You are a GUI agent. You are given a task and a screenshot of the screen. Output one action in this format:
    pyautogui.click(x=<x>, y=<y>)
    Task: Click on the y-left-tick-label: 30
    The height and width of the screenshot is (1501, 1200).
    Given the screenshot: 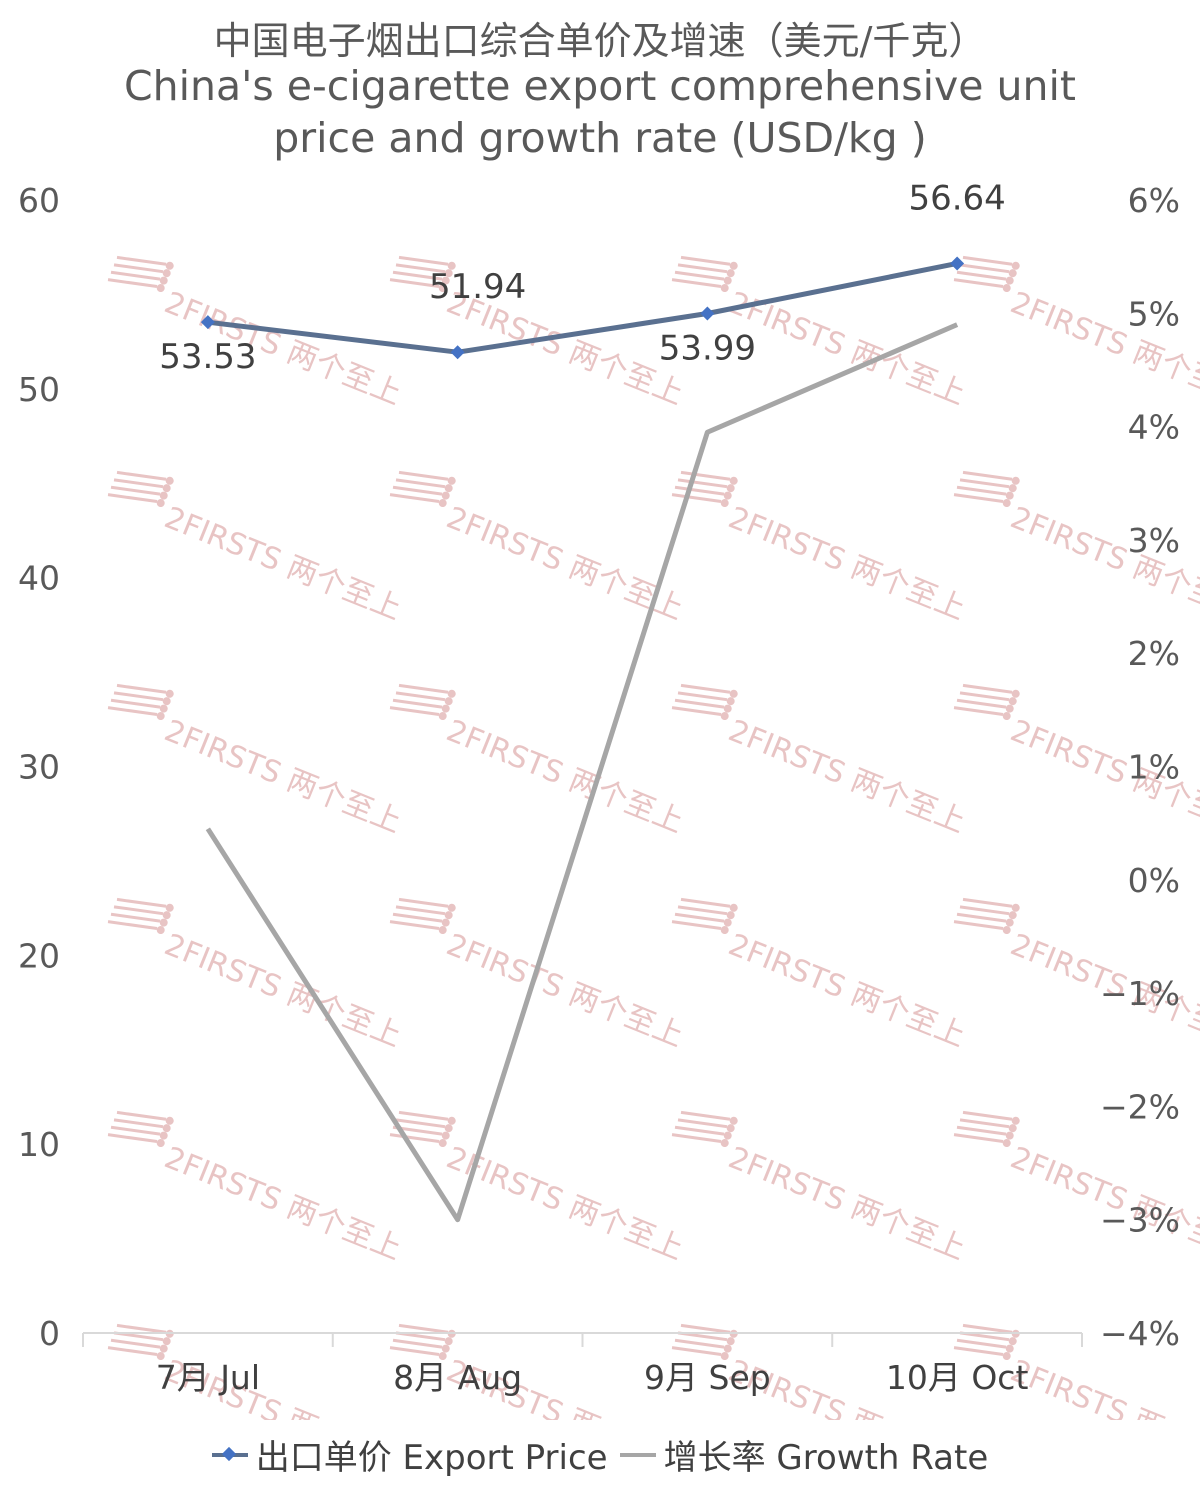 What is the action you would take?
    pyautogui.click(x=39, y=767)
    